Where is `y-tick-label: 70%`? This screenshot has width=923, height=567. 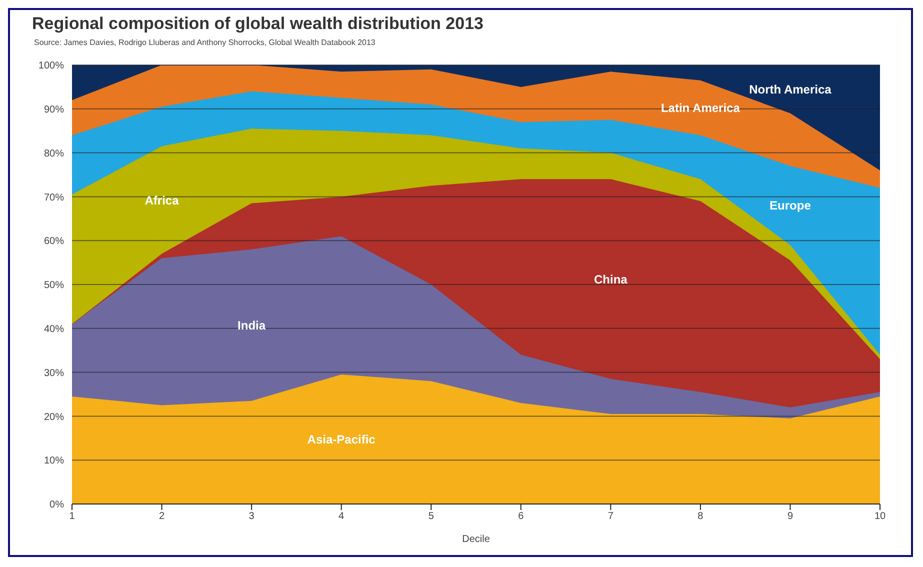 y-tick-label: 70% is located at coordinates (54, 198).